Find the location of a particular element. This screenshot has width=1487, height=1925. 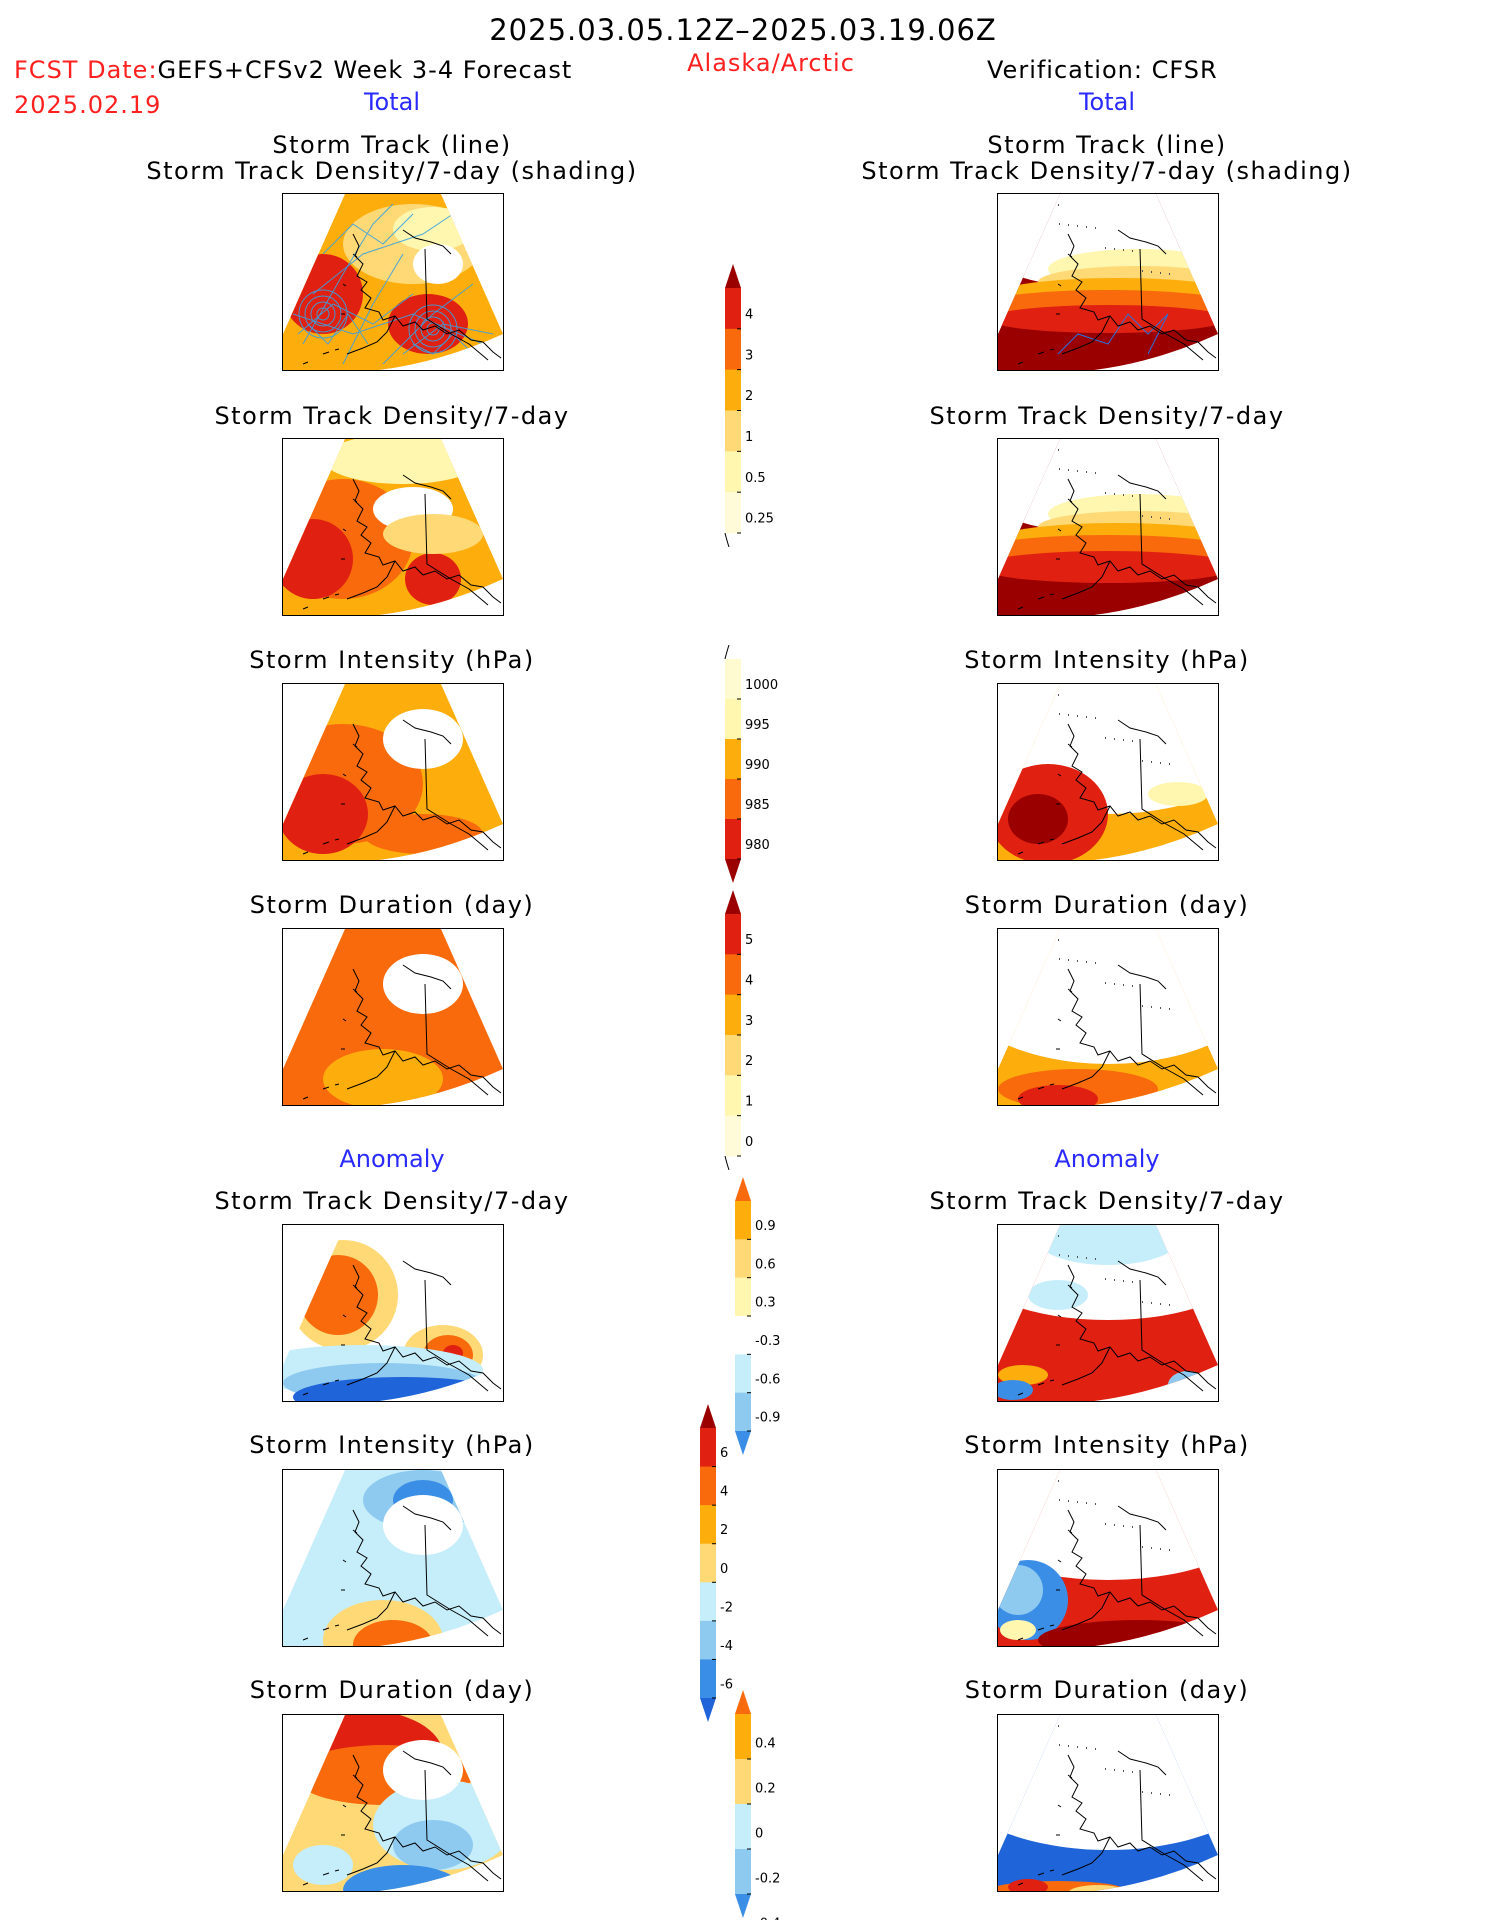

colorbar-tick-label: 980 is located at coordinates (757, 845).